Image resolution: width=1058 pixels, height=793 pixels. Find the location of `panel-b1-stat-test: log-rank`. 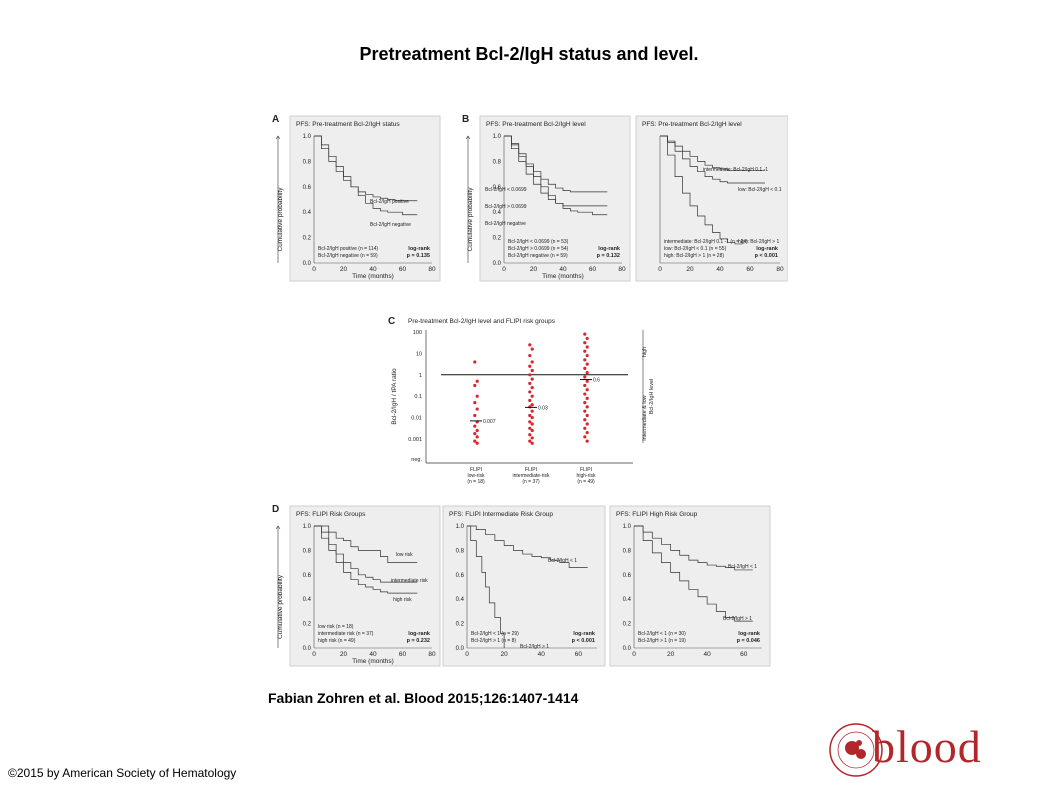

panel-b1-stat-test: log-rank is located at coordinates (609, 249).